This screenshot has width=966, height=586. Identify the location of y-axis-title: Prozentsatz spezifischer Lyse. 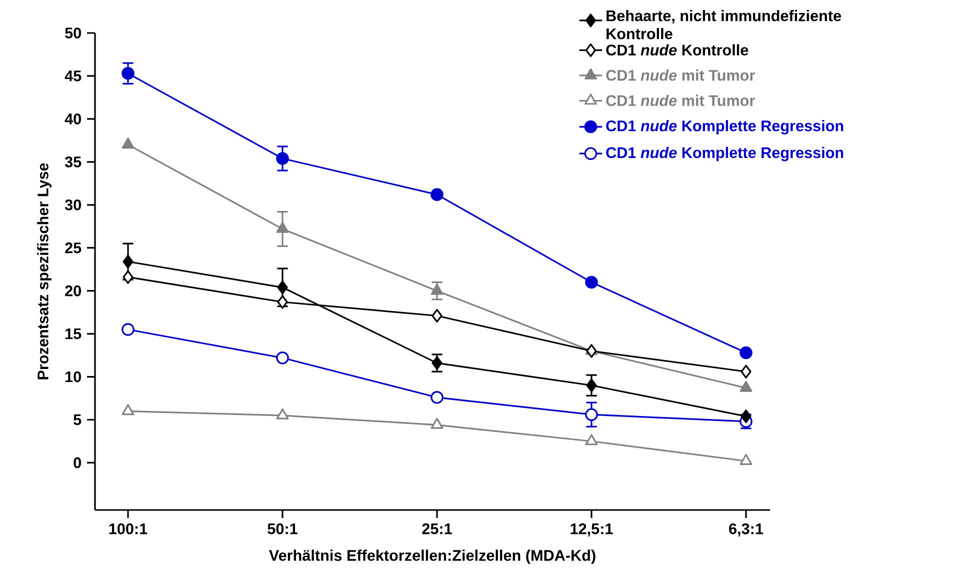
(44, 271).